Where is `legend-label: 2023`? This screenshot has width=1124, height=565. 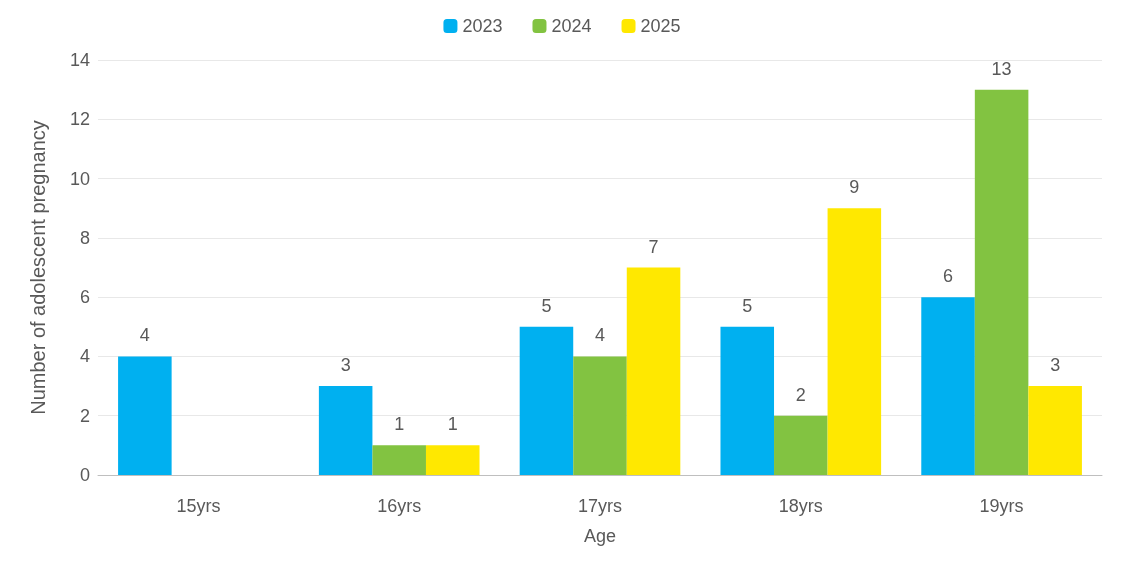
legend-label: 2023 is located at coordinates (482, 26).